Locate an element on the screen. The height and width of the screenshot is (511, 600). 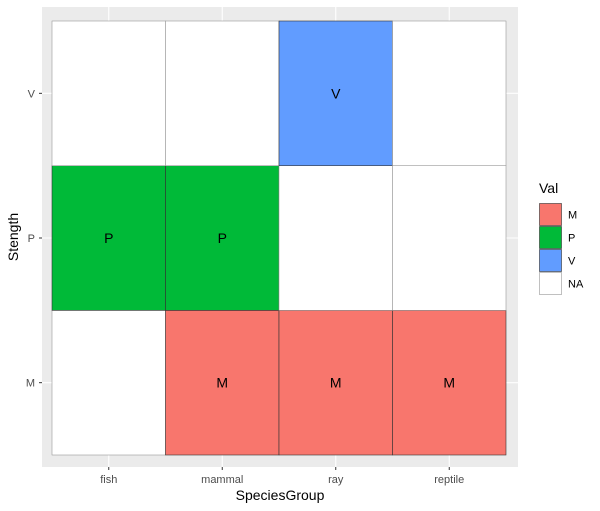
cell-label-ray-V: V is located at coordinates (336, 93).